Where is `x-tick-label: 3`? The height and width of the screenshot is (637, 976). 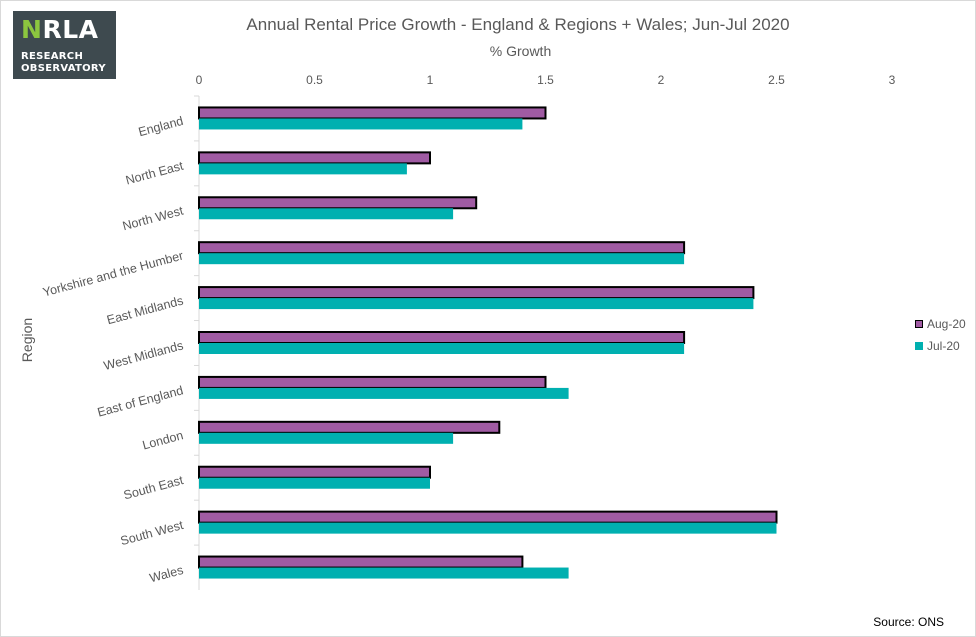
x-tick-label: 3 is located at coordinates (892, 80).